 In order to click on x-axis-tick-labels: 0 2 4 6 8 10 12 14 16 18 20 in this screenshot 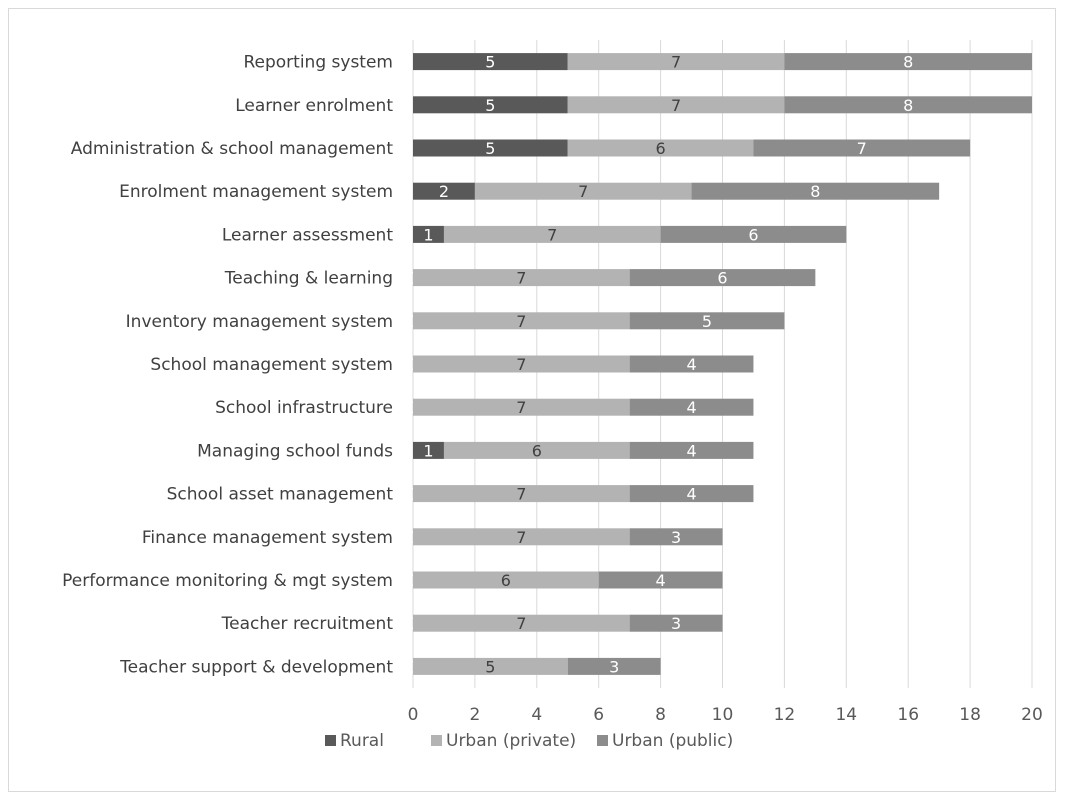, I will do `click(725, 715)`.